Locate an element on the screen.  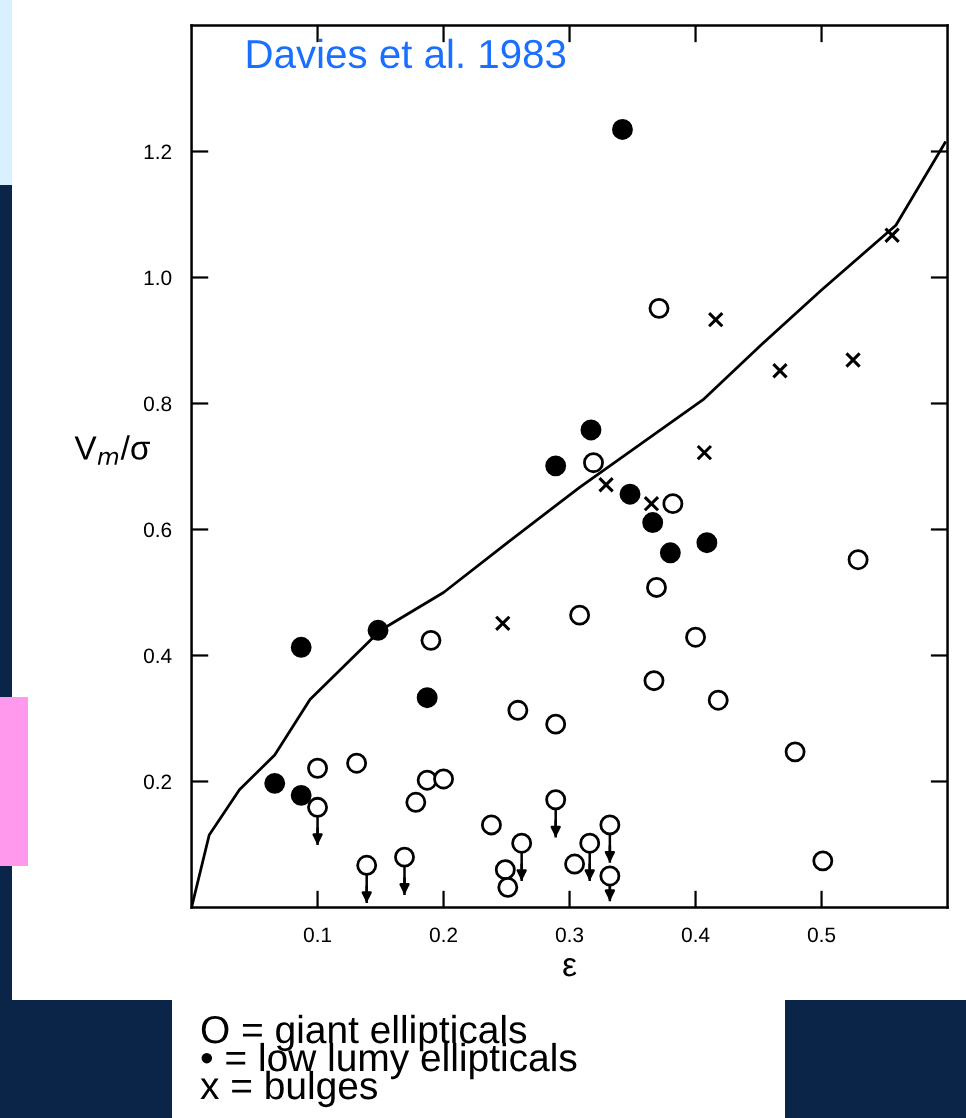
x-tick-label: 0.4 is located at coordinates (695, 935).